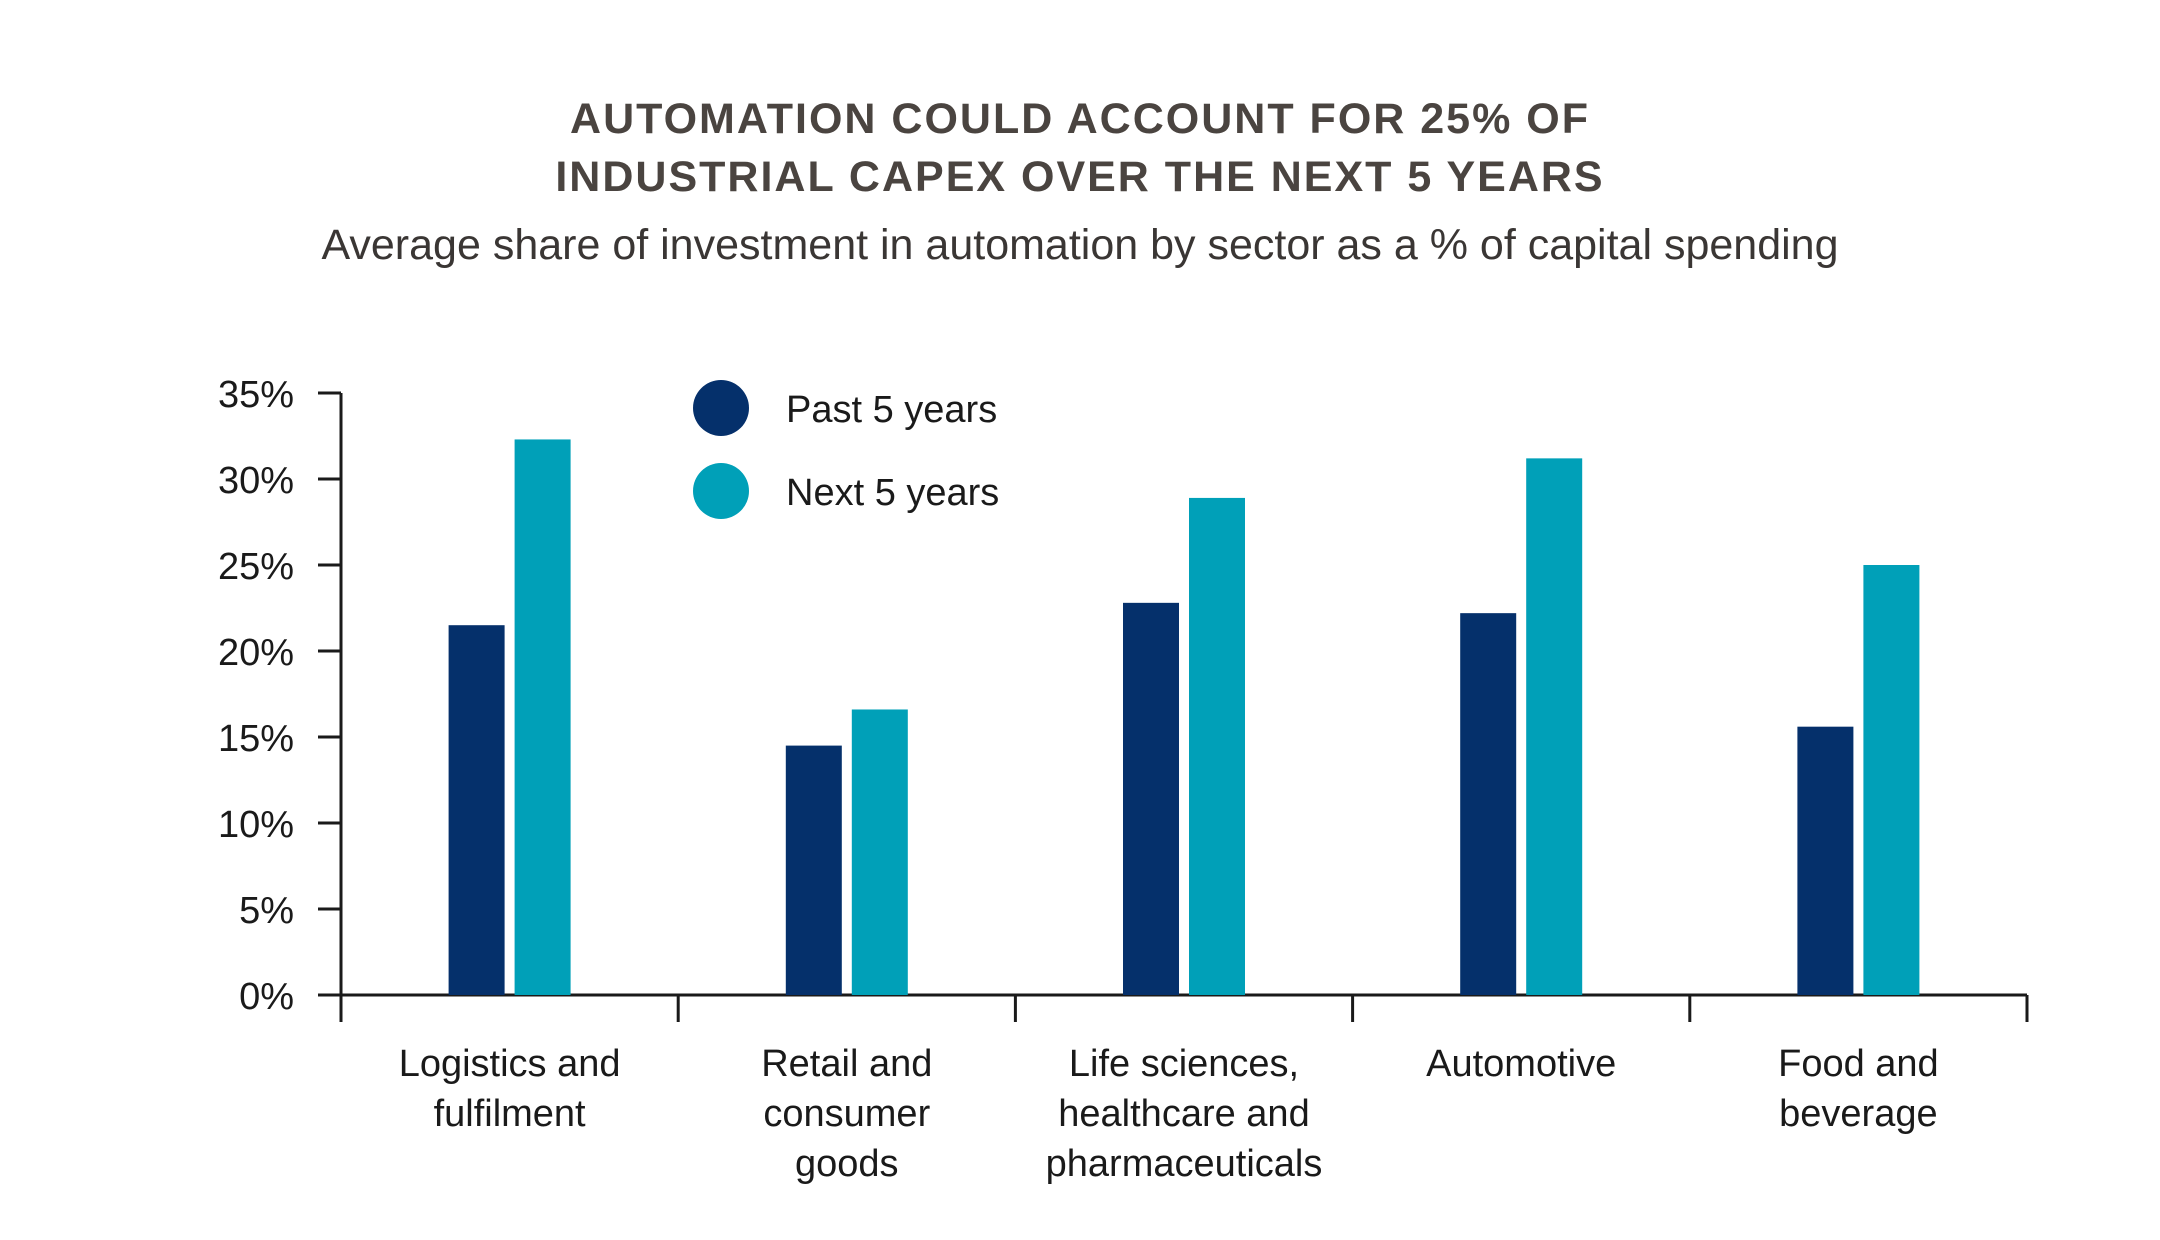 This screenshot has width=2160, height=1240. I want to click on chart-title-line-1: AUTOMATION COULD ACCOUNT FOR 25% OF, so click(1080, 119).